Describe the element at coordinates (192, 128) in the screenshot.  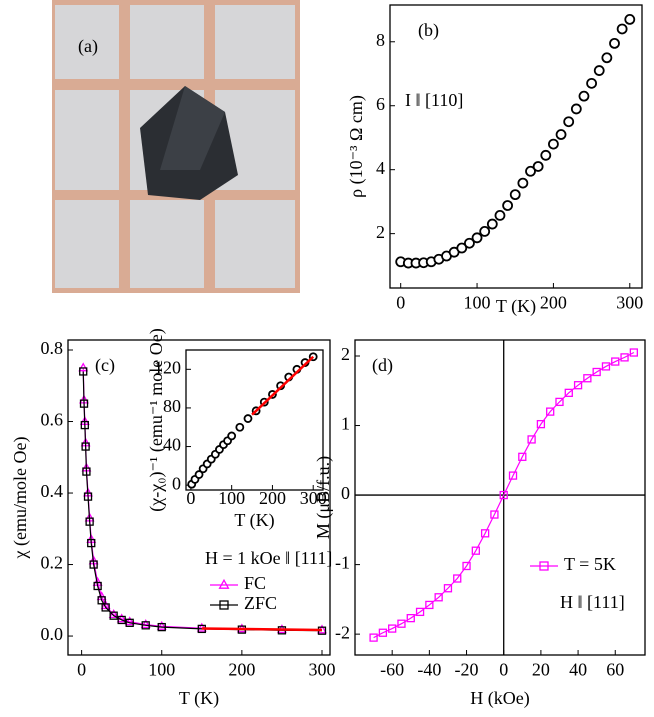
I see `crystal-facet` at that location.